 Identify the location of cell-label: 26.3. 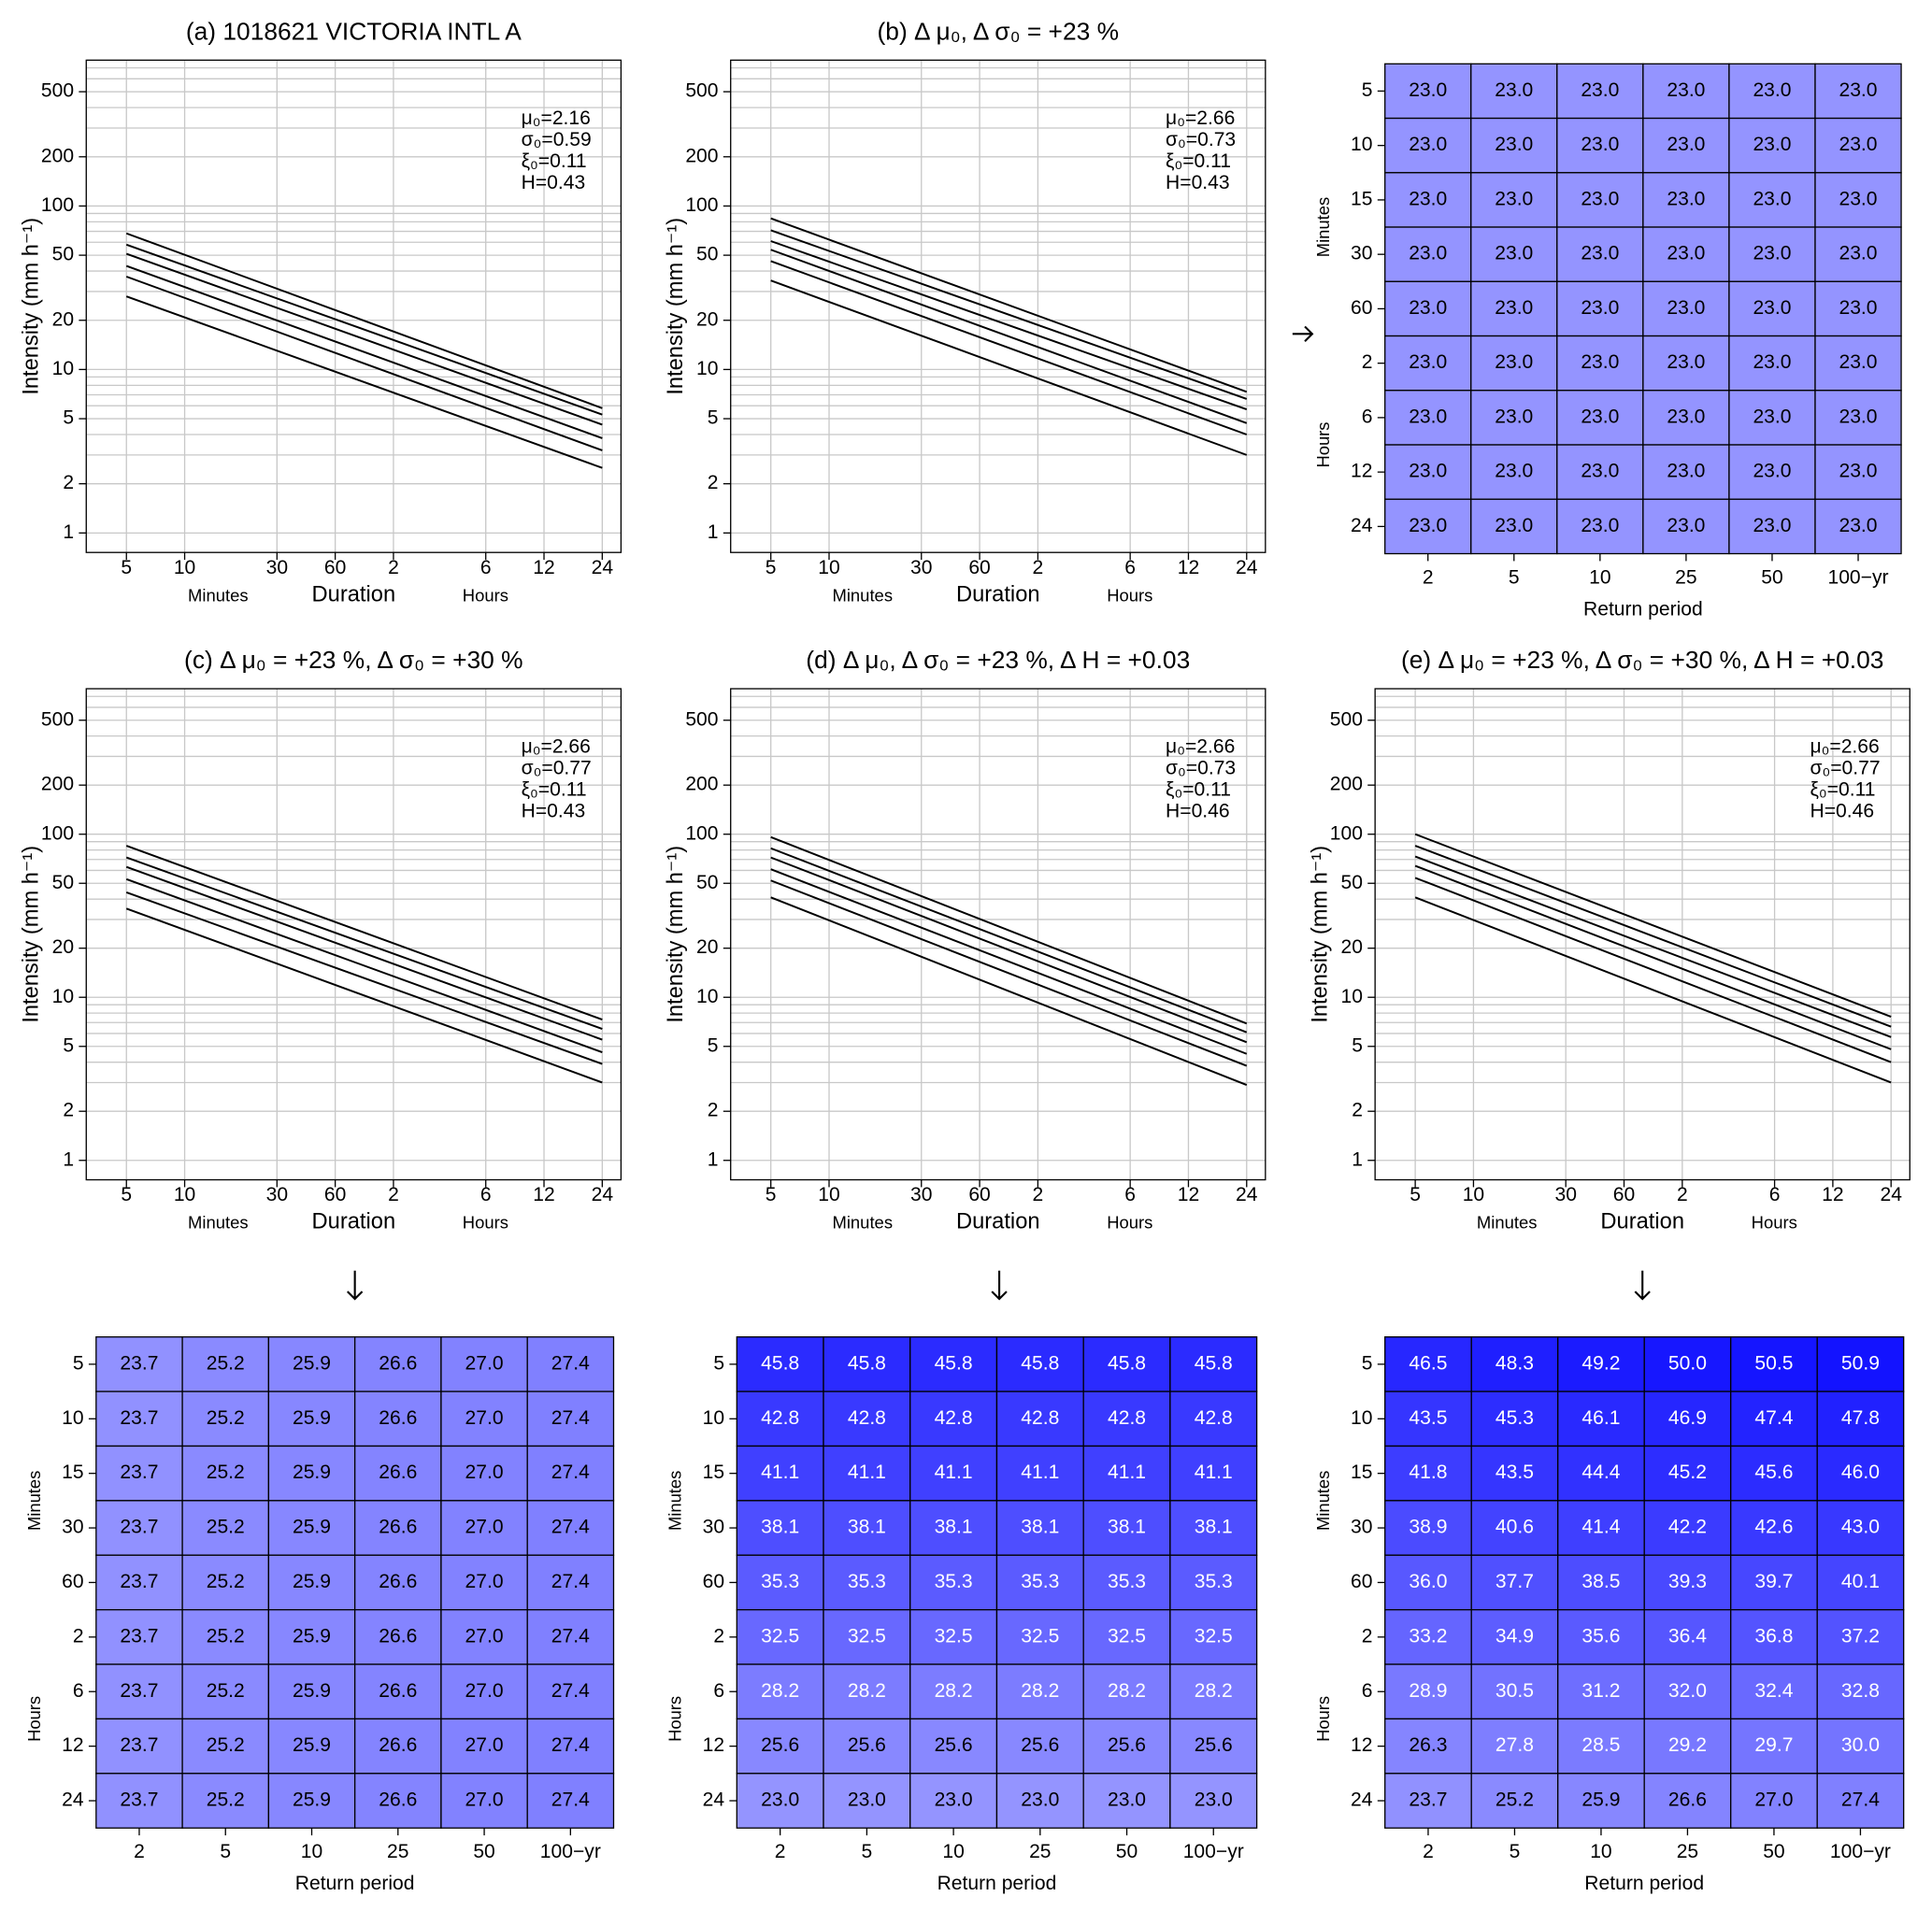
(1428, 1745).